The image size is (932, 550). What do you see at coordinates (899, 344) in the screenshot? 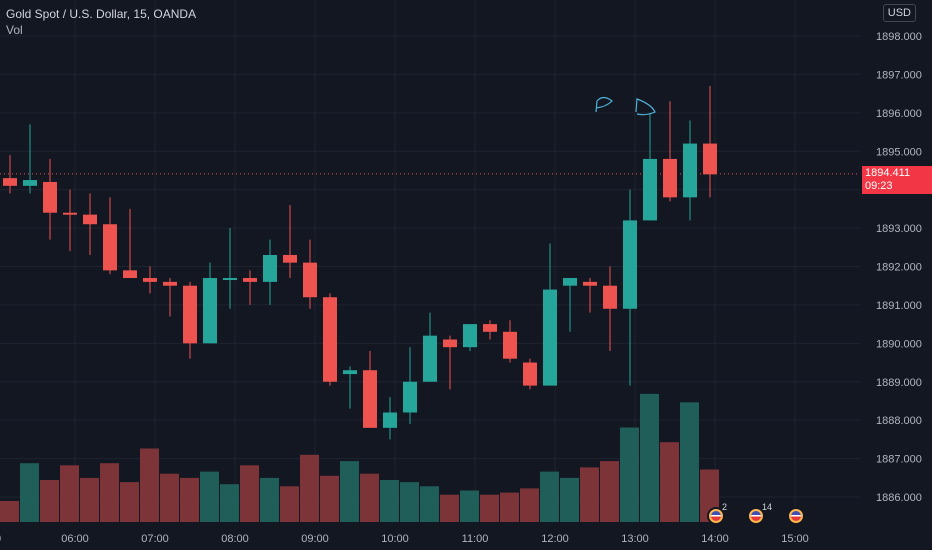
I see `price-tick-label: 1890.000` at bounding box center [899, 344].